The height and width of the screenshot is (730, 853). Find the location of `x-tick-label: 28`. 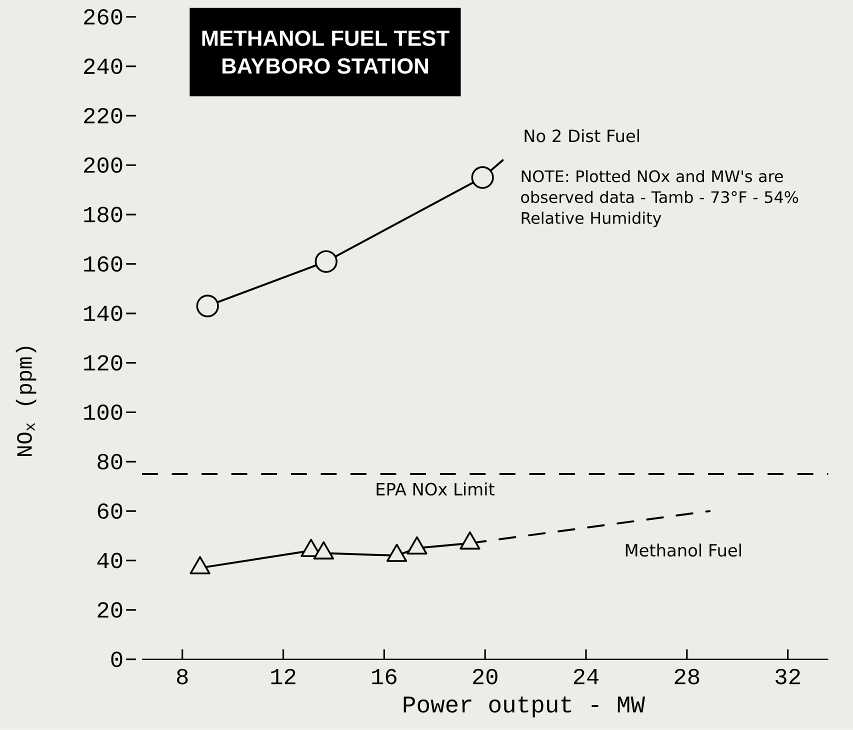

x-tick-label: 28 is located at coordinates (687, 676).